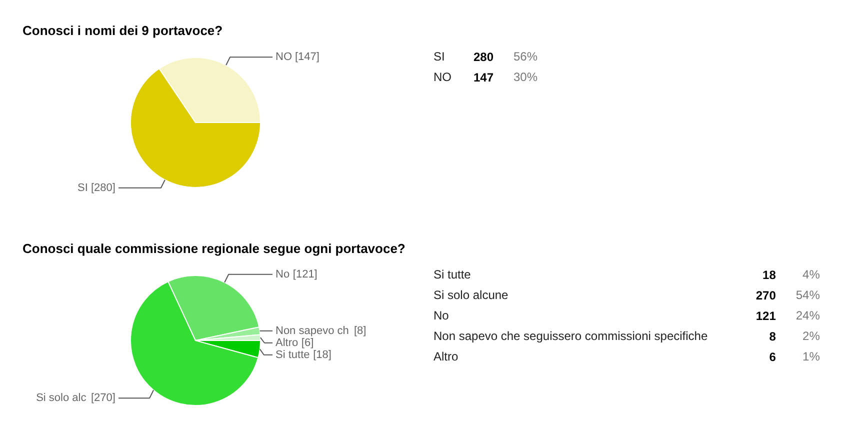  What do you see at coordinates (442, 315) in the screenshot?
I see `text: No` at bounding box center [442, 315].